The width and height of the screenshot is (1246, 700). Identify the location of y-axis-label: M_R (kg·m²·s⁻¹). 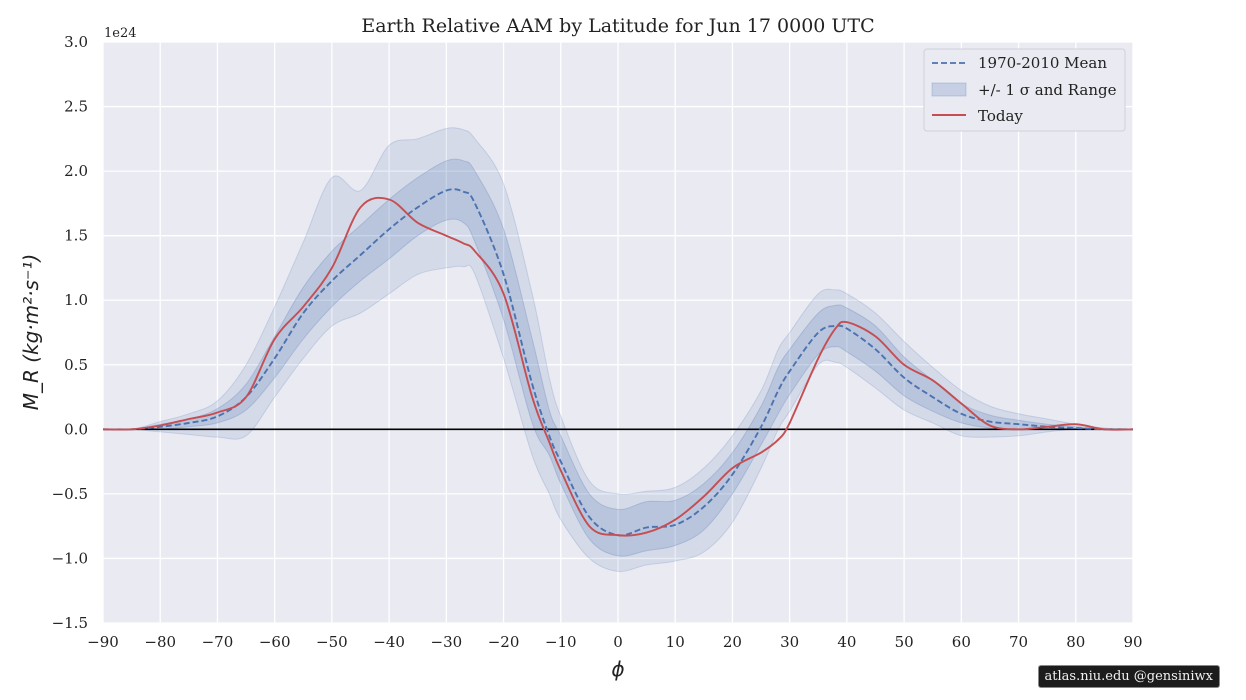
(31, 332).